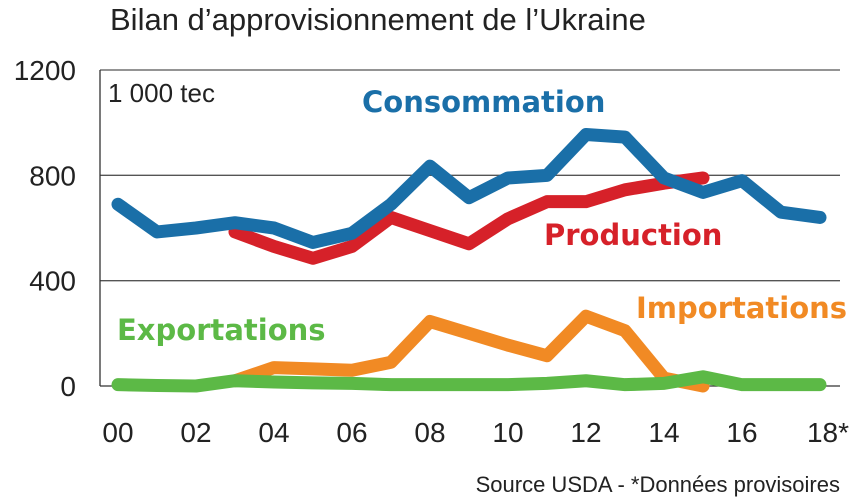 This screenshot has height=500, width=862. I want to click on series-line-importations, so click(469, 351).